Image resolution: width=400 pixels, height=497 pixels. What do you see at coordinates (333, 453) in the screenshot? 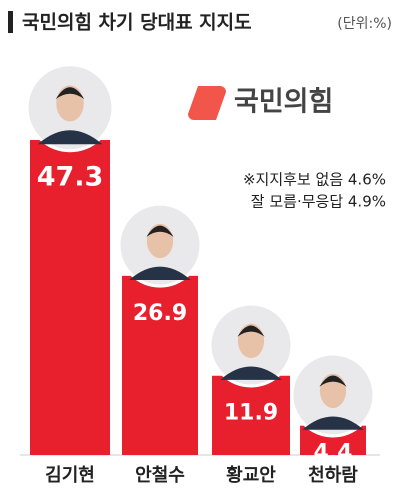
I see `value-label: 4.4` at bounding box center [333, 453].